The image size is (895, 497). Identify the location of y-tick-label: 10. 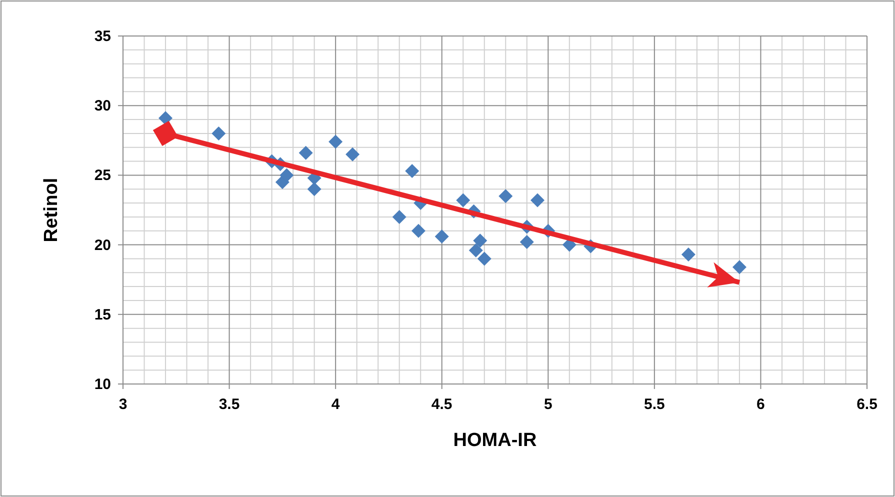
(102, 384).